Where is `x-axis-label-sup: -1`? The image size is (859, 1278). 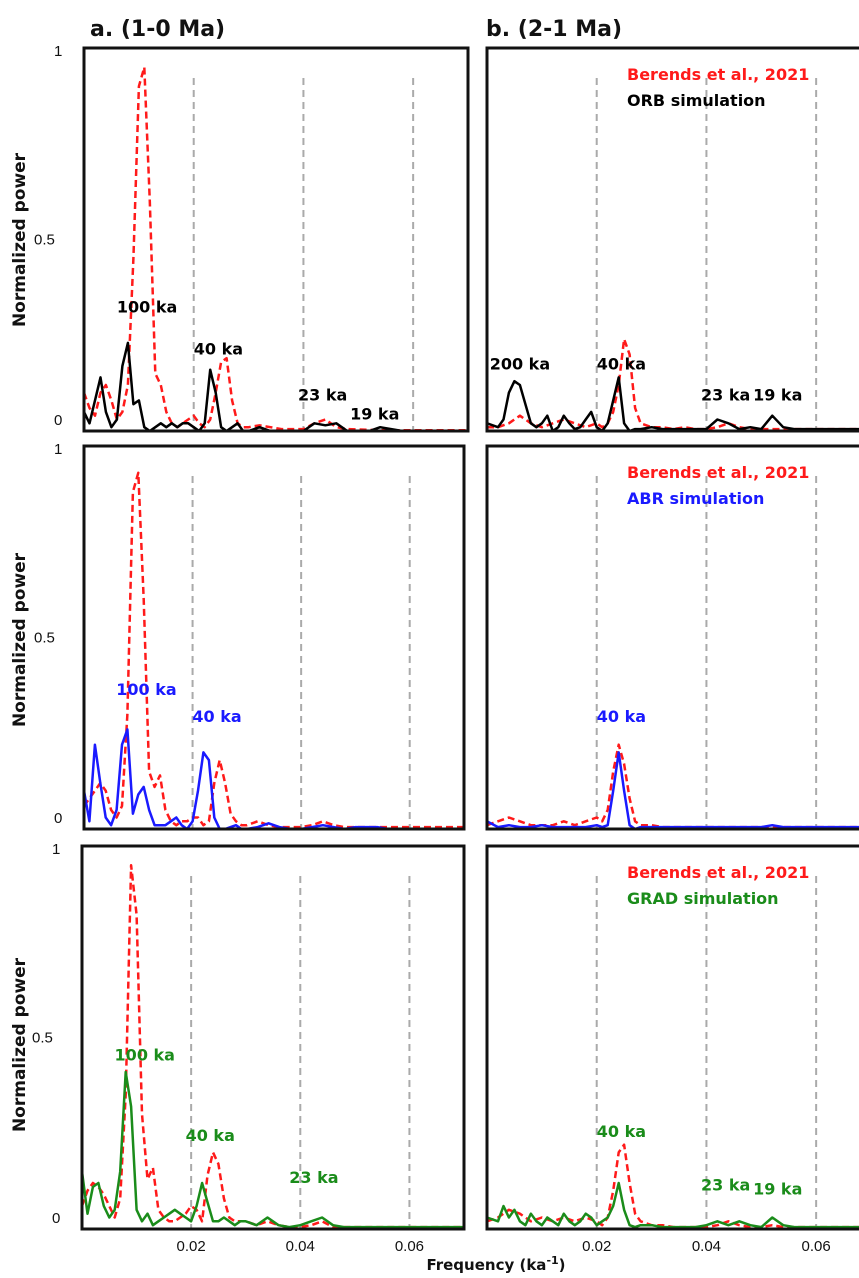
x-axis-label-sup: -1 is located at coordinates (552, 1260).